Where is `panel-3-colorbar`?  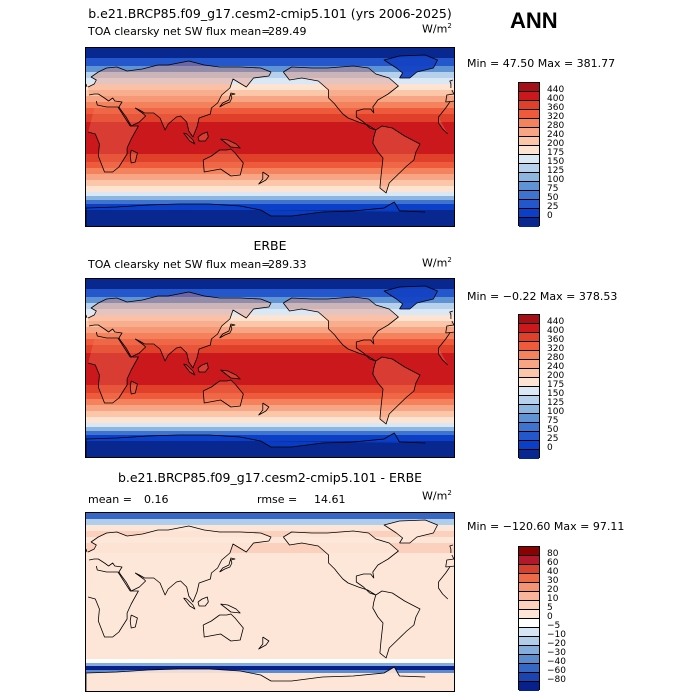 panel-3-colorbar is located at coordinates (529, 618).